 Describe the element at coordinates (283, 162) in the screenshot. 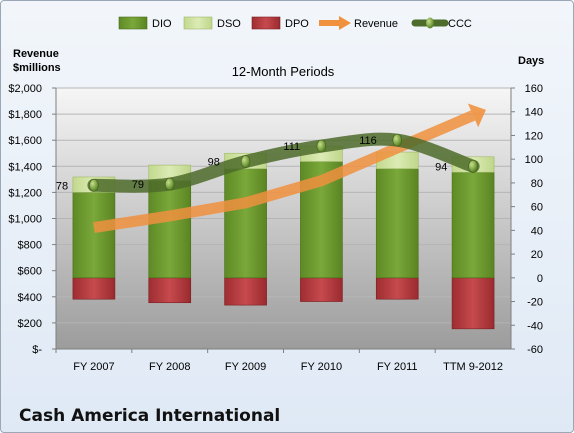

I see `ccc-line` at that location.